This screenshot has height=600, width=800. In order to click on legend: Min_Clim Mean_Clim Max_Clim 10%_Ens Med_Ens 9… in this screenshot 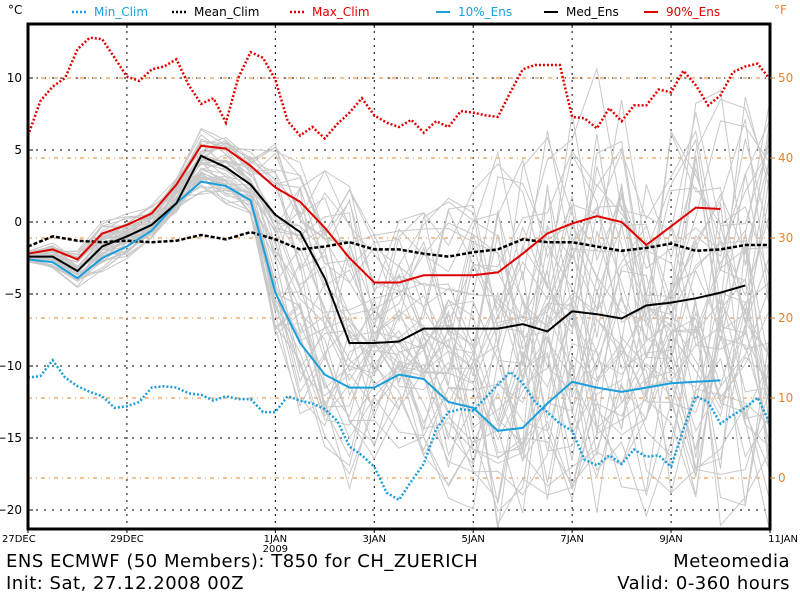, I will do `click(396, 12)`.